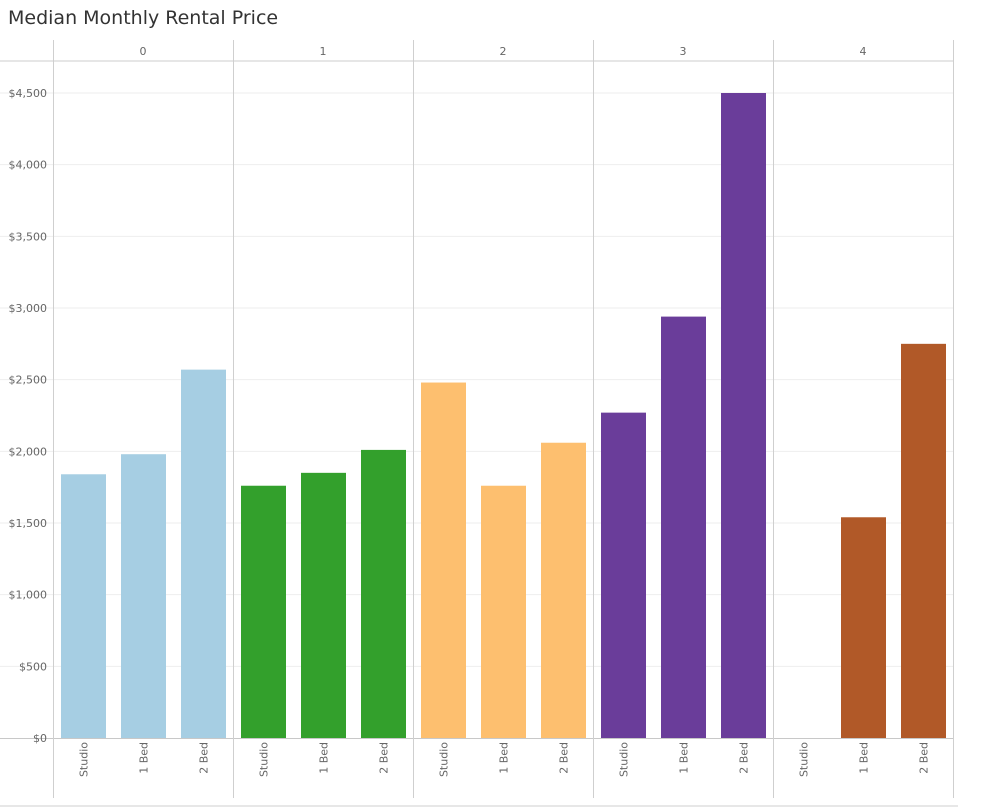 The width and height of the screenshot is (982, 809). I want to click on y-tick-label: $4,000, so click(28, 165).